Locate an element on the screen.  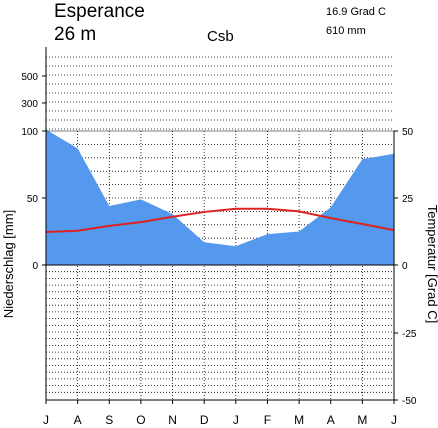
right-tick-label: 50 is located at coordinates (408, 132).